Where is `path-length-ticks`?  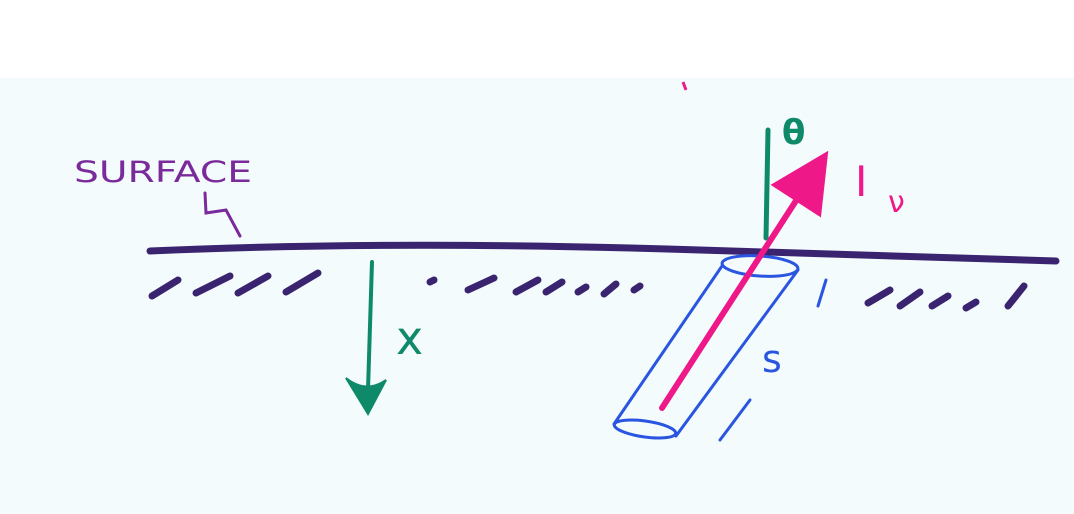
path-length-ticks is located at coordinates (773, 360).